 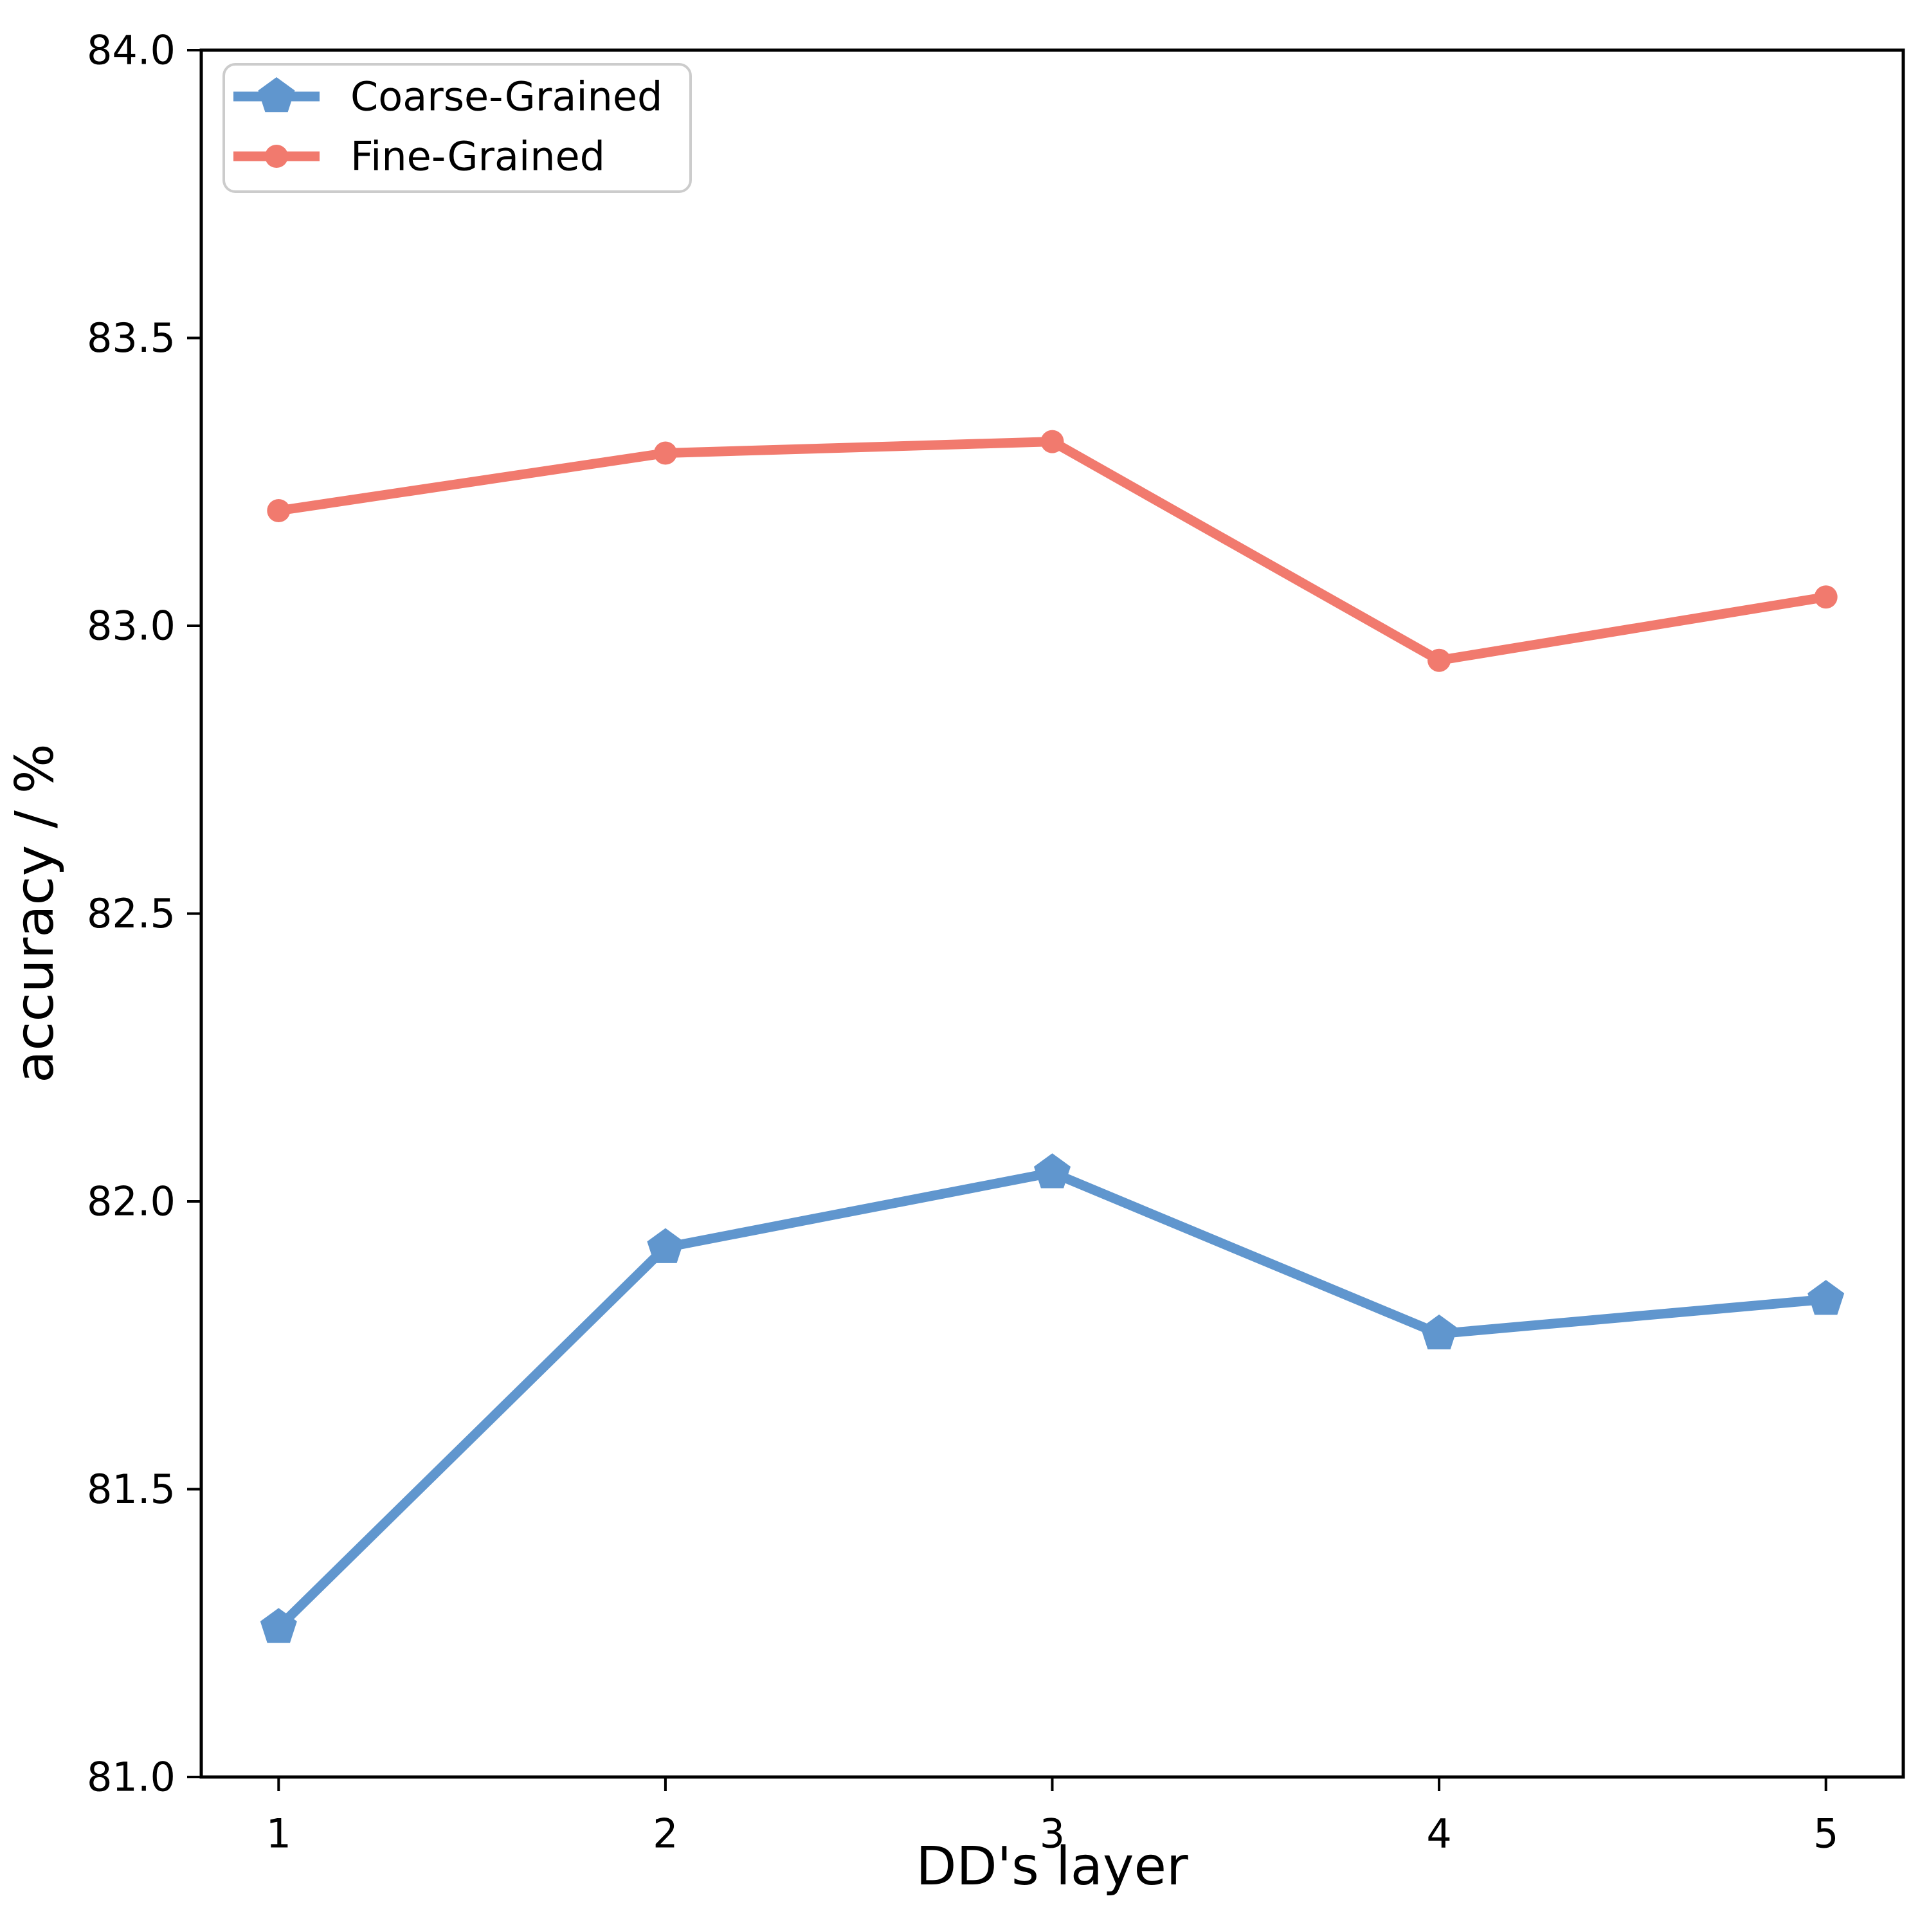 What do you see at coordinates (35, 913) in the screenshot?
I see `y-axis-label: accuracy / %` at bounding box center [35, 913].